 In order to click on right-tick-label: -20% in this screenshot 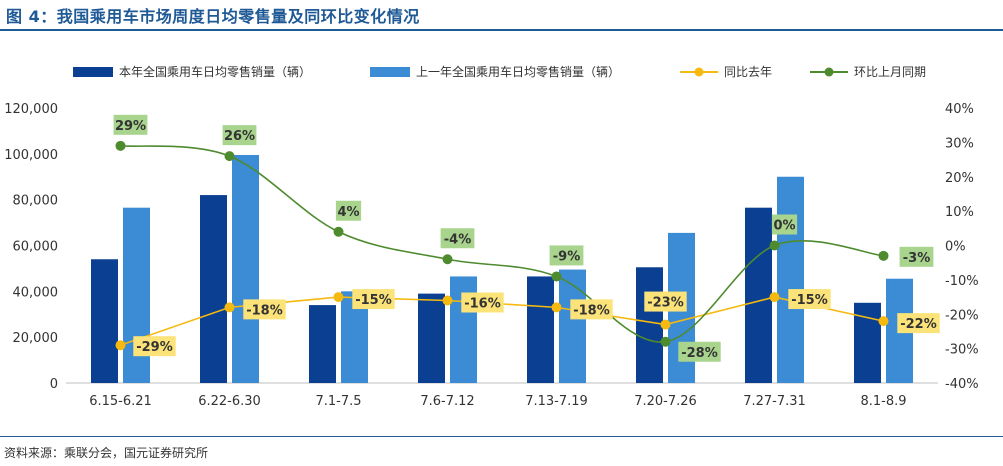, I will do `click(962, 315)`.